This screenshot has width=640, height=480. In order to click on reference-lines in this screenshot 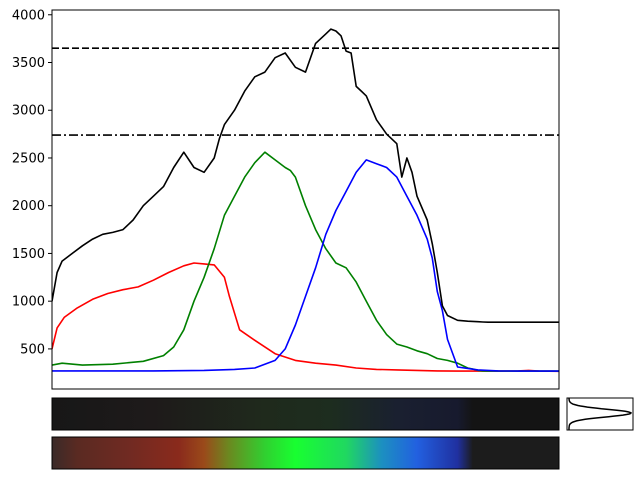, I will do `click(305, 91)`.